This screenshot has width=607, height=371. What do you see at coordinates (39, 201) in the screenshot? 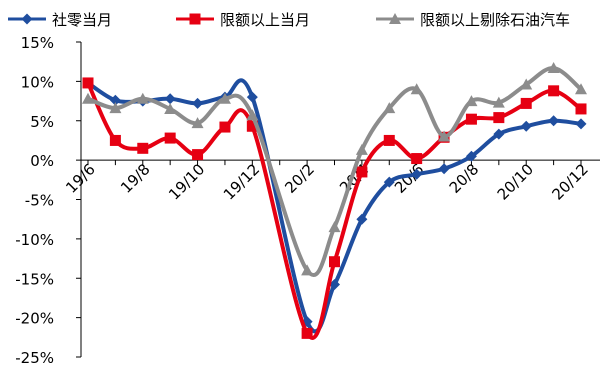
I see `y-tick-label: -5%` at bounding box center [39, 201].